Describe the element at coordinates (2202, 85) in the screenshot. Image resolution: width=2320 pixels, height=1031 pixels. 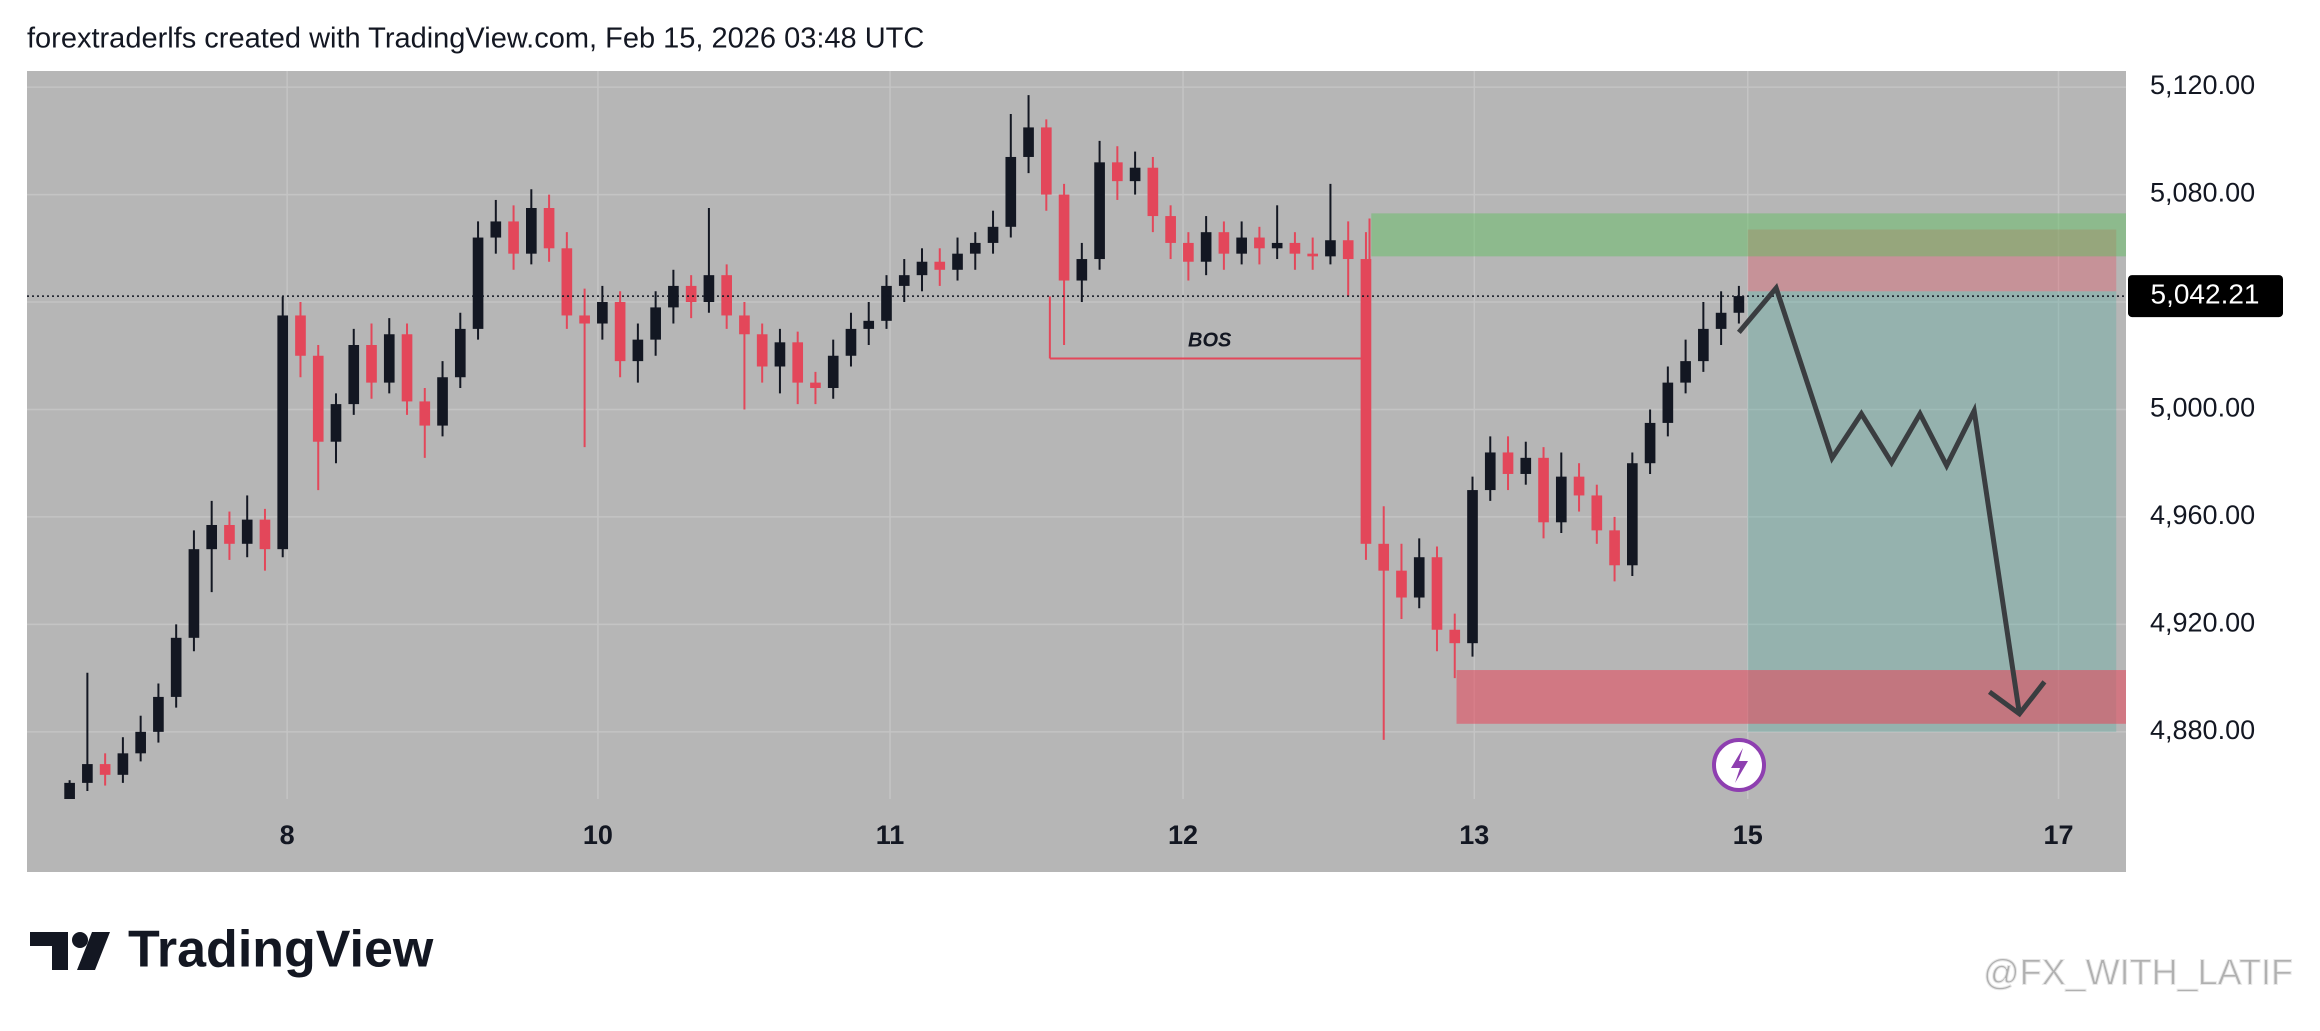
I see `y-tick-label: 5,120.00` at that location.